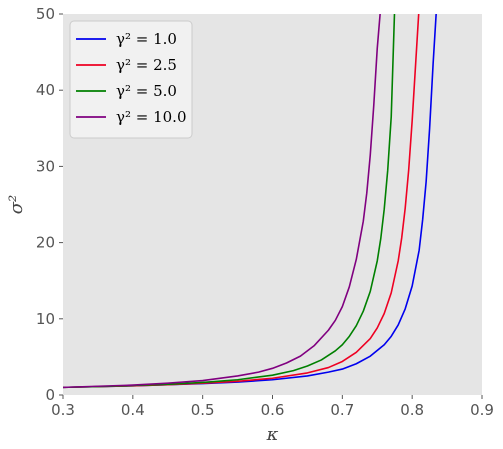 This screenshot has width=503, height=449. Describe the element at coordinates (151, 117) in the screenshot. I see `legend-label: γ² = 10.0` at that location.